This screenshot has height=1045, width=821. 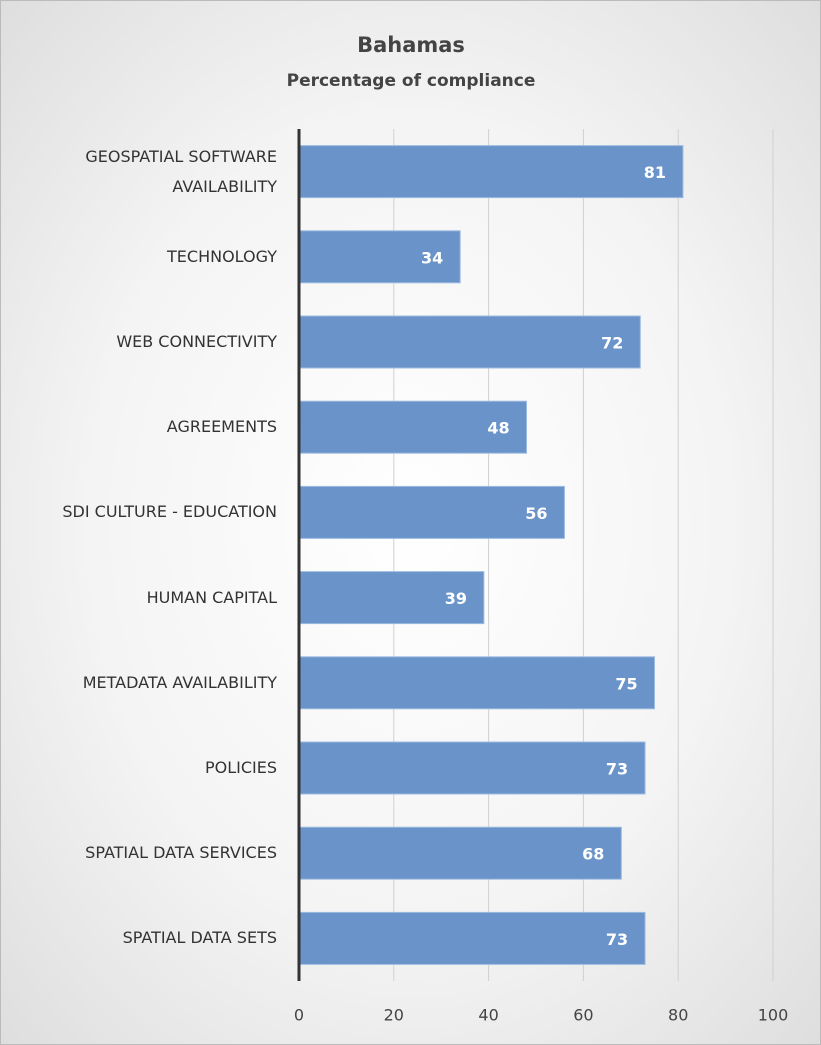 I want to click on y-tick-label: SPATIAL DATA SETS, so click(x=199, y=938).